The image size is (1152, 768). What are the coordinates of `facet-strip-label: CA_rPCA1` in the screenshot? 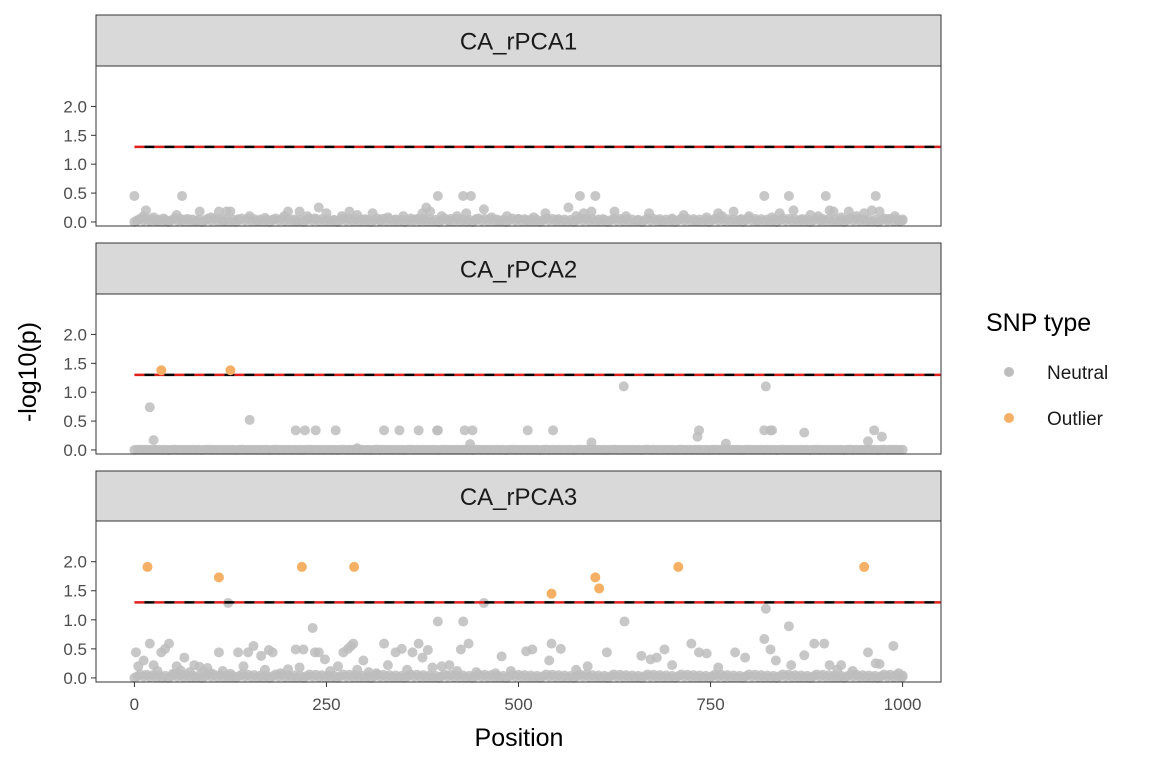 It's located at (518, 42).